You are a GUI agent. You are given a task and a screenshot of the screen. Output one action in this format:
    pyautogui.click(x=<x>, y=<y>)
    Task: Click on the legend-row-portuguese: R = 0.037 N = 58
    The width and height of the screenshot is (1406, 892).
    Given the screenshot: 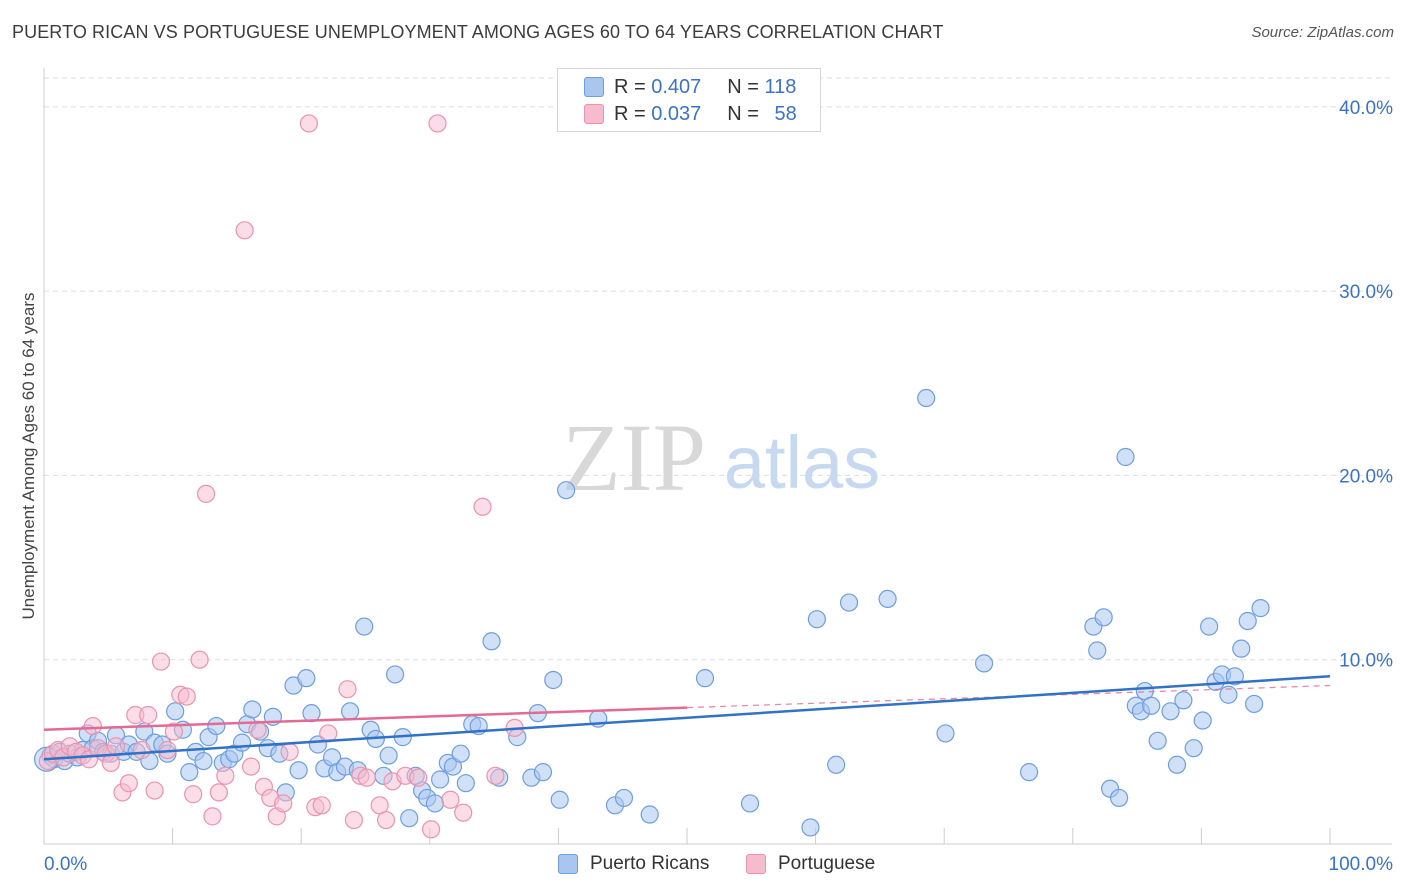 What is the action you would take?
    pyautogui.click(x=690, y=114)
    